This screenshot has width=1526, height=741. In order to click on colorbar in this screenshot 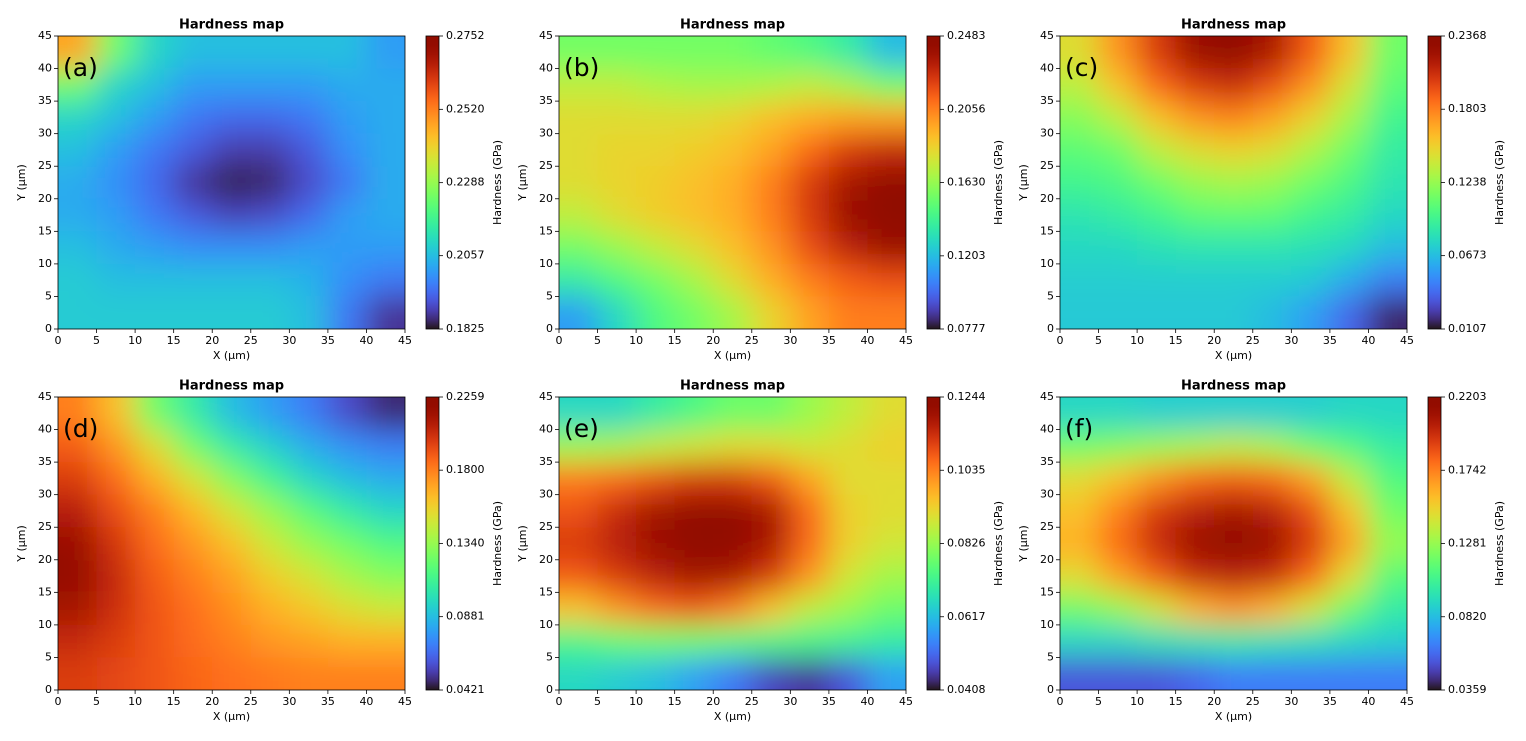, I will do `click(1434, 182)`.